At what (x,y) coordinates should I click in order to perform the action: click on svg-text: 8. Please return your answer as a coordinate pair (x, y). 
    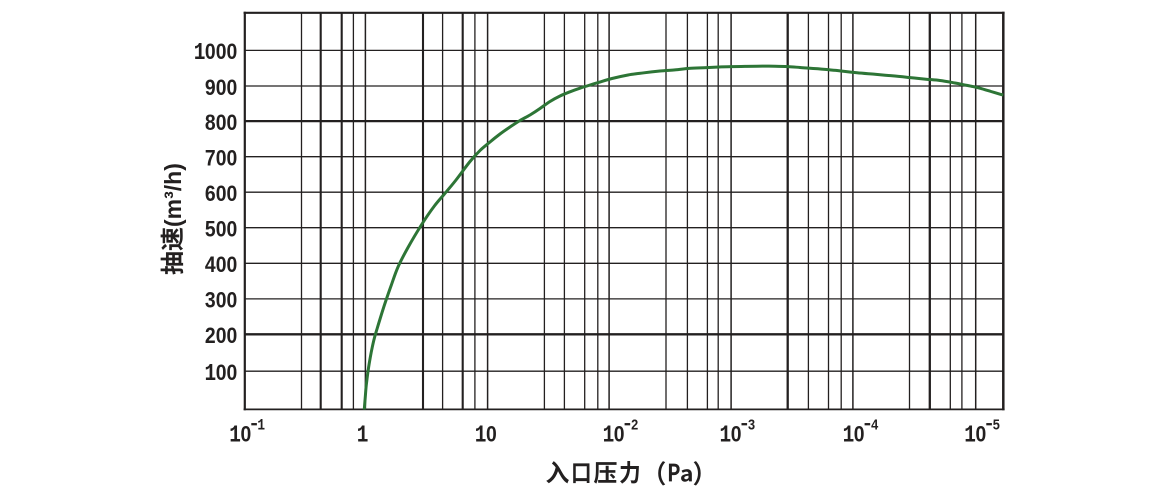
    Looking at the image, I should click on (210, 123).